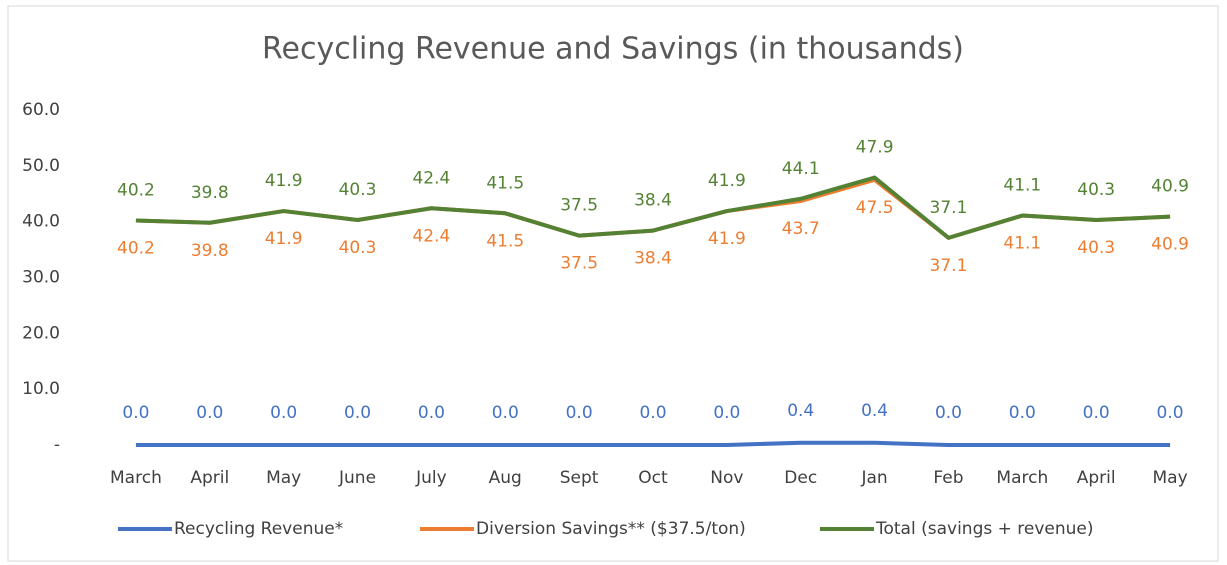  What do you see at coordinates (875, 148) in the screenshot?
I see `data-label: 47.9` at bounding box center [875, 148].